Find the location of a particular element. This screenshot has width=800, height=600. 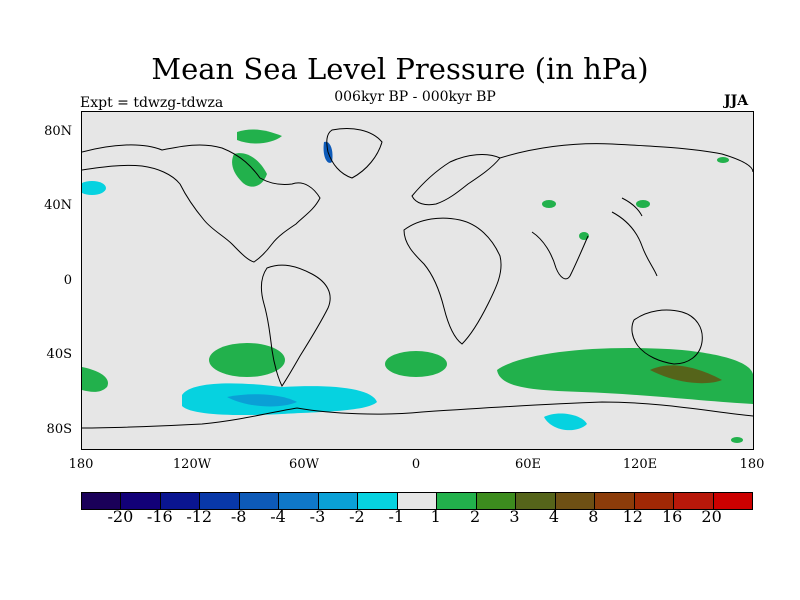

coastline-north-america is located at coordinates (201, 203).